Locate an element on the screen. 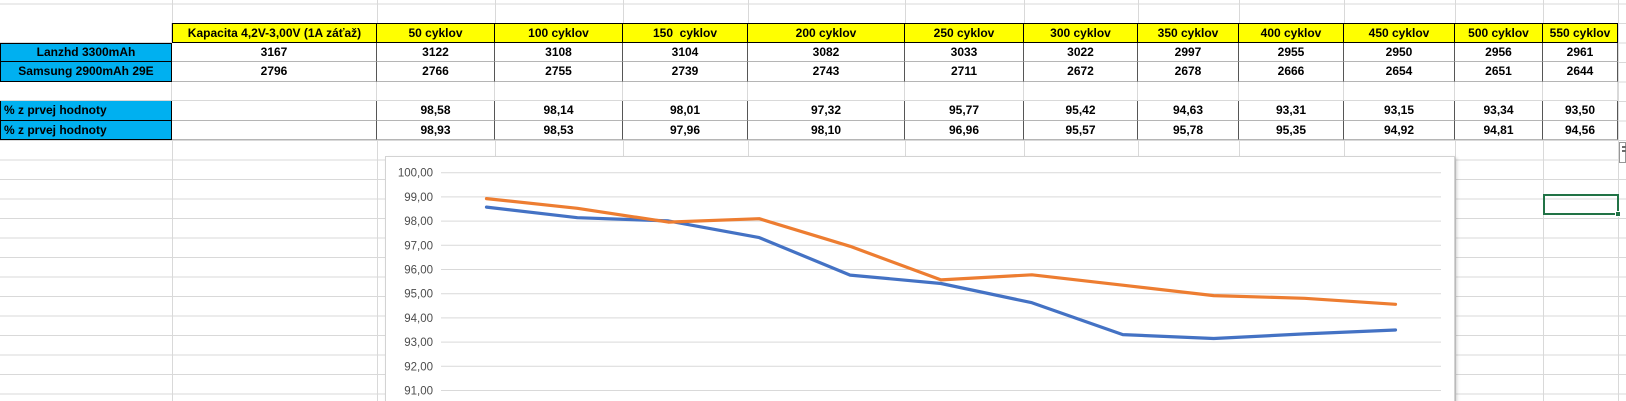 This screenshot has height=401, width=1626. y-axis-tick-label: 99,00 is located at coordinates (418, 198).